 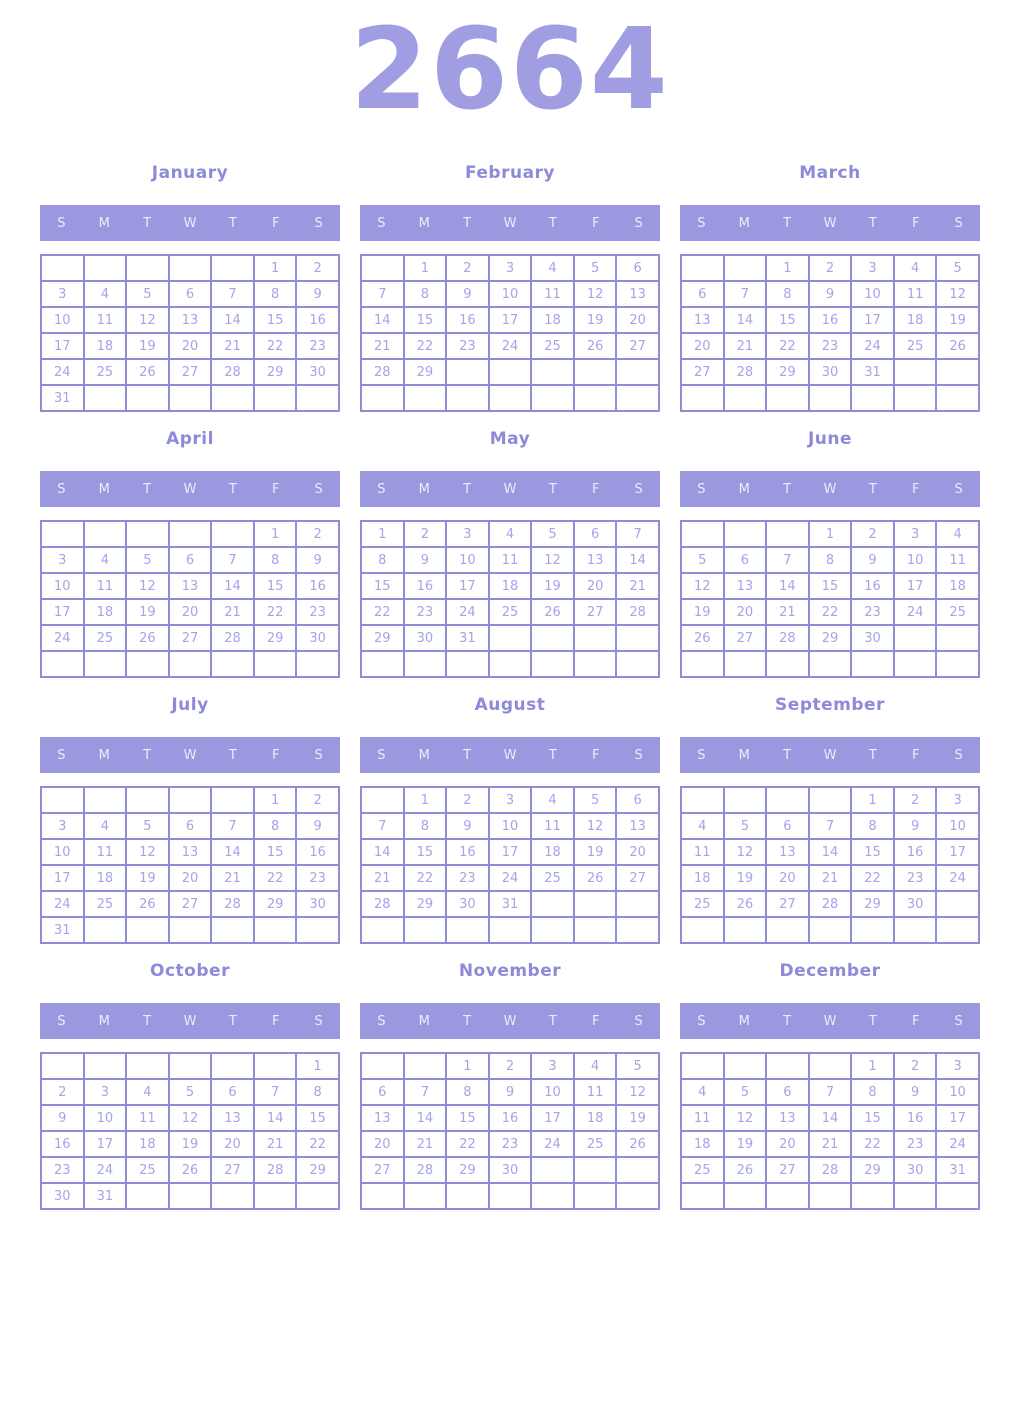 What do you see at coordinates (317, 320) in the screenshot?
I see `day-cell: 16` at bounding box center [317, 320].